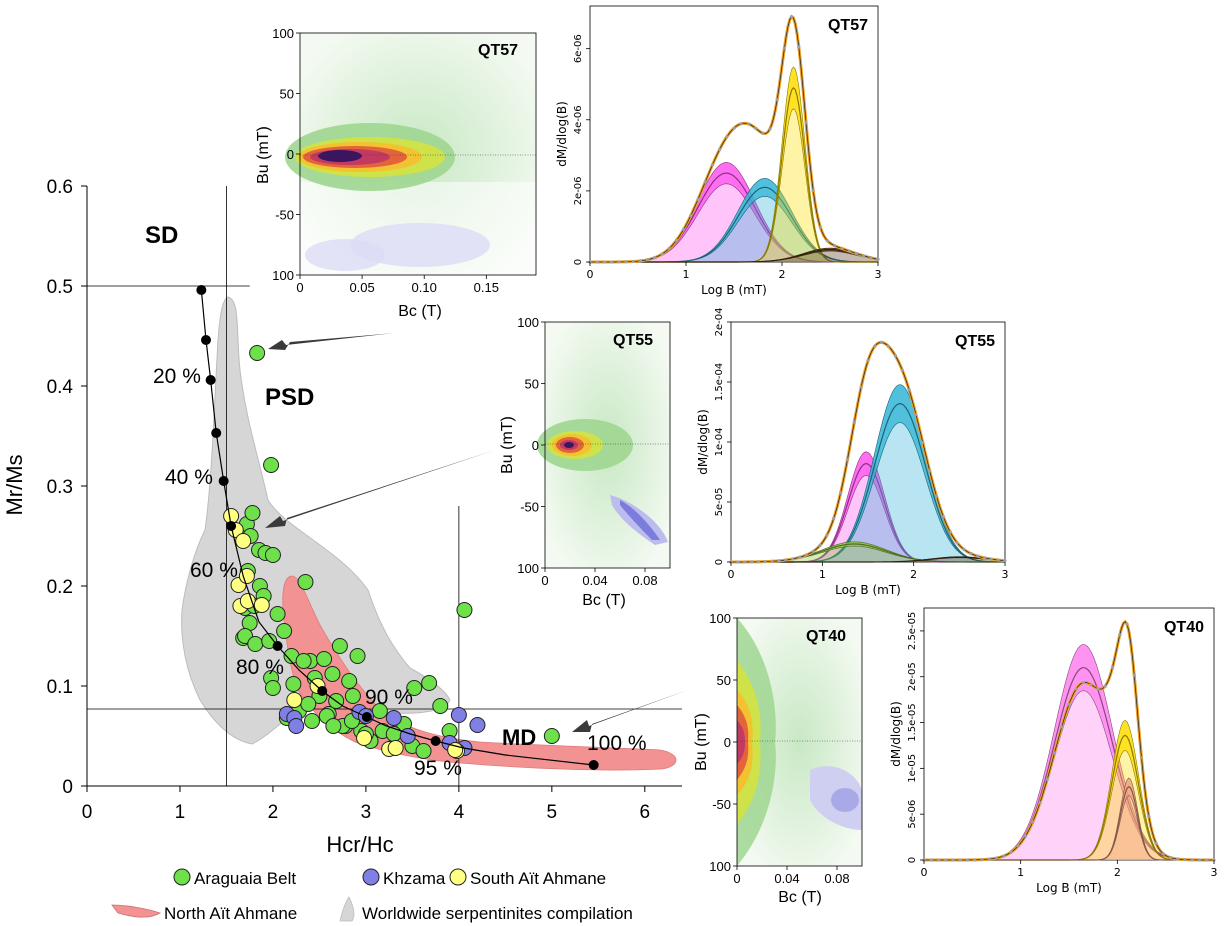 The width and height of the screenshot is (1225, 926). I want to click on unmix-qt55-ylabel: dM/dlog(B), so click(703, 442).